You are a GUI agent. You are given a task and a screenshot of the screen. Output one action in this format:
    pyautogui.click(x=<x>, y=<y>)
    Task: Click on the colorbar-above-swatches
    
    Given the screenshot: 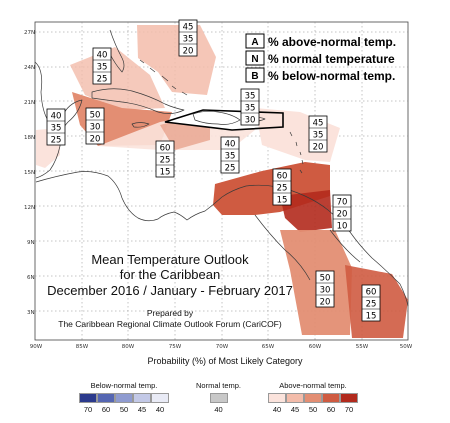 What is the action you would take?
    pyautogui.click(x=313, y=398)
    